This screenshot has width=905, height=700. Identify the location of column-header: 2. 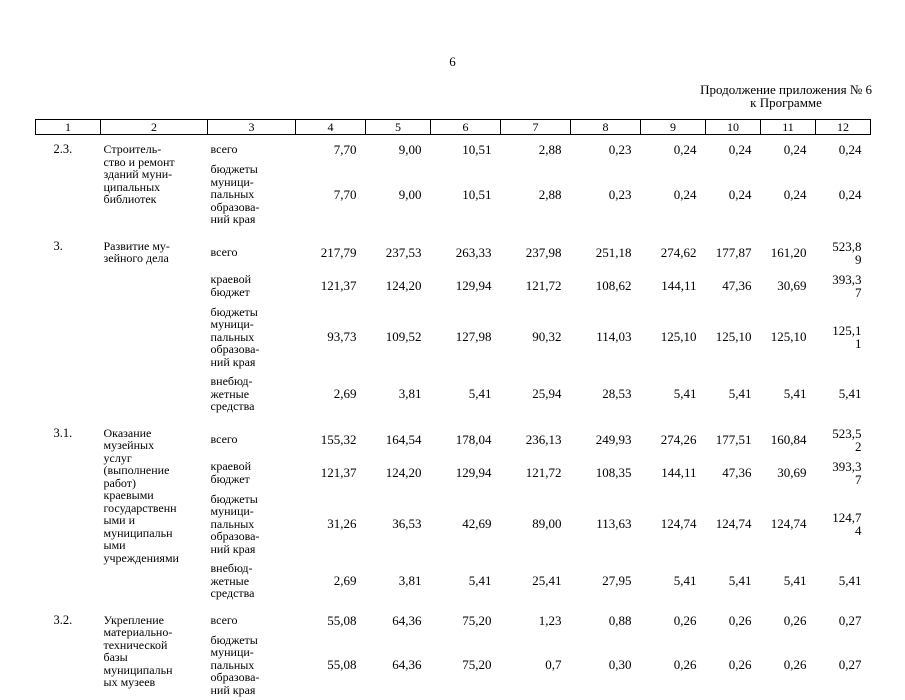
(154, 127).